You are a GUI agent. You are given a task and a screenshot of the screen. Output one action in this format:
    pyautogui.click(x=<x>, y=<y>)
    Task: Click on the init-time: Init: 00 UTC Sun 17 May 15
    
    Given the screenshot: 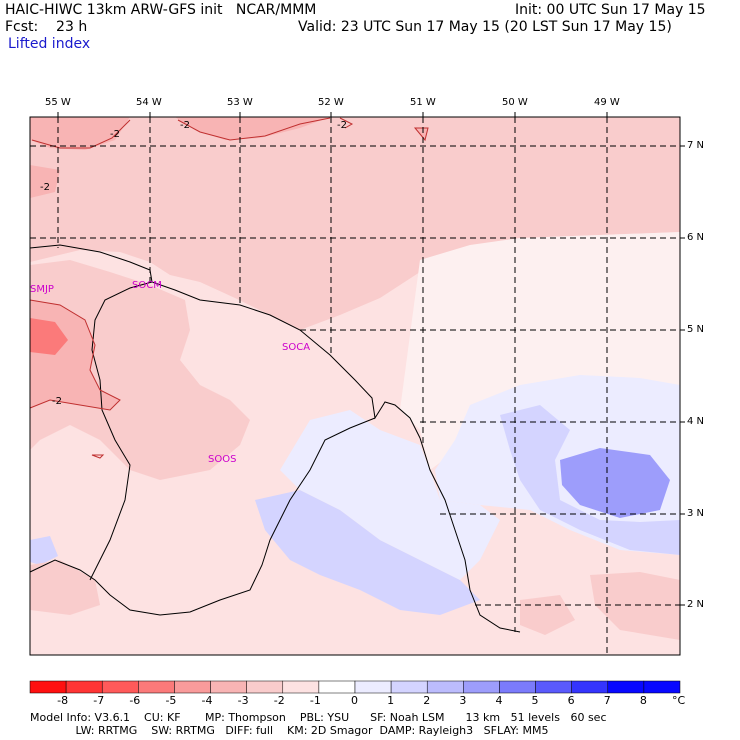 What is the action you would take?
    pyautogui.click(x=610, y=10)
    